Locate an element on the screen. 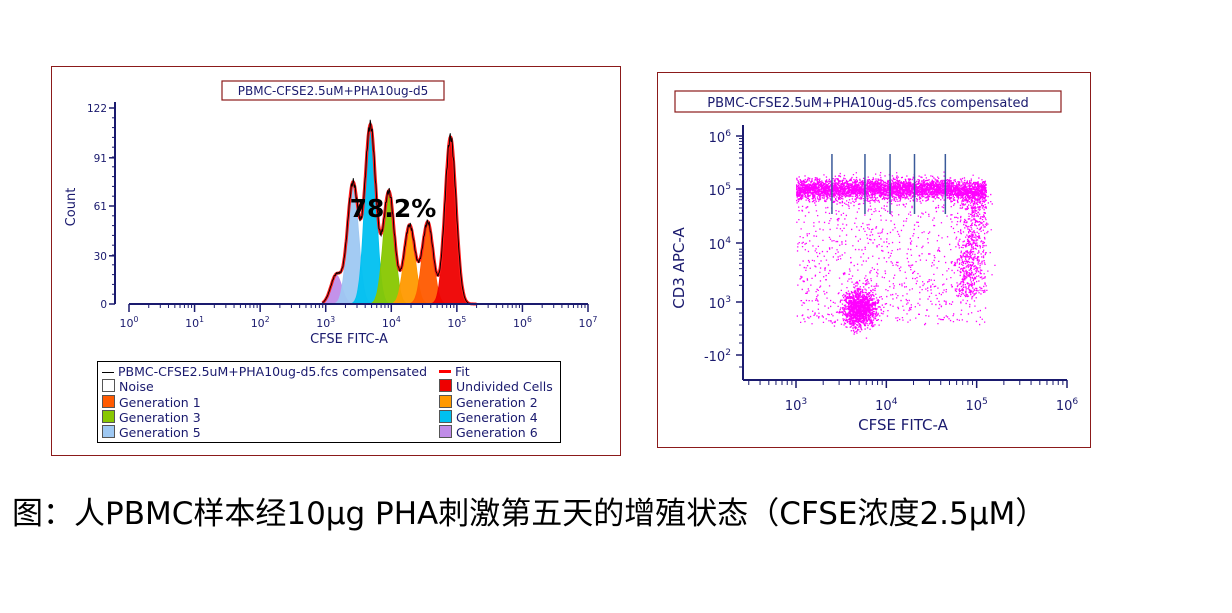 Image resolution: width=1232 pixels, height=613 pixels. legend-label: Generation 1 is located at coordinates (160, 402).